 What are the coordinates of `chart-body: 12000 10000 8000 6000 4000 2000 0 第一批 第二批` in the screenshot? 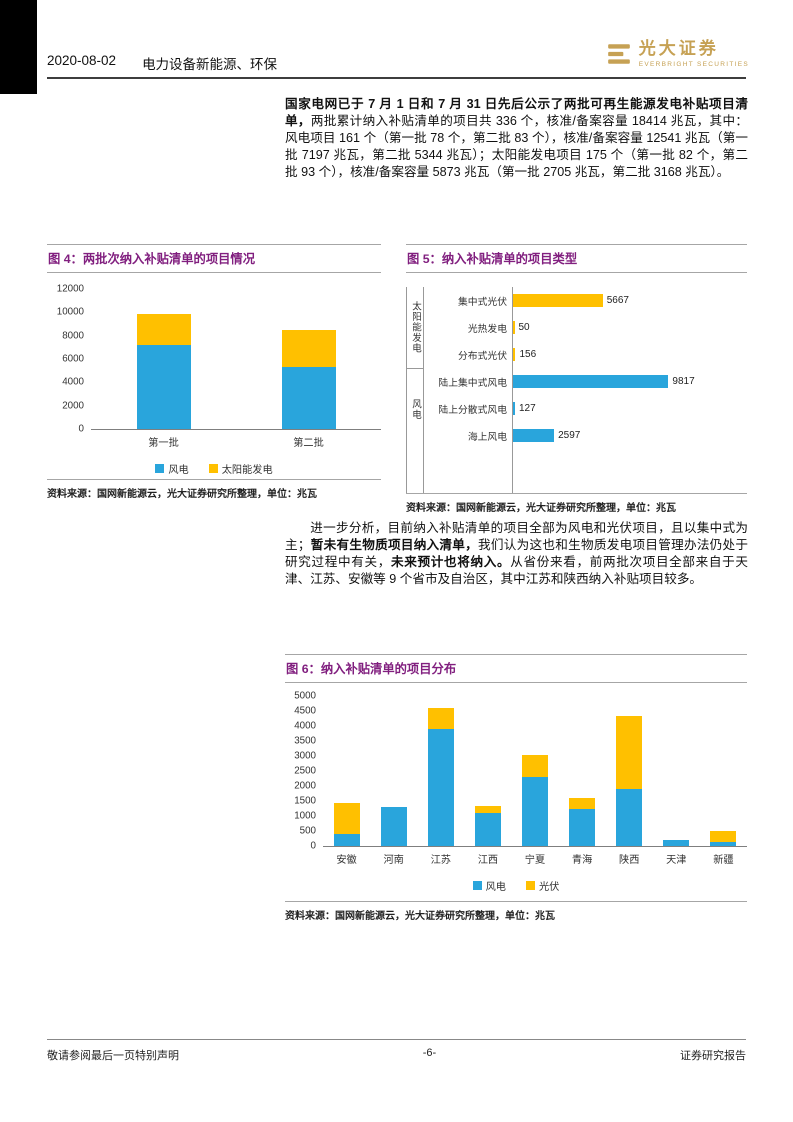 It's located at (214, 361).